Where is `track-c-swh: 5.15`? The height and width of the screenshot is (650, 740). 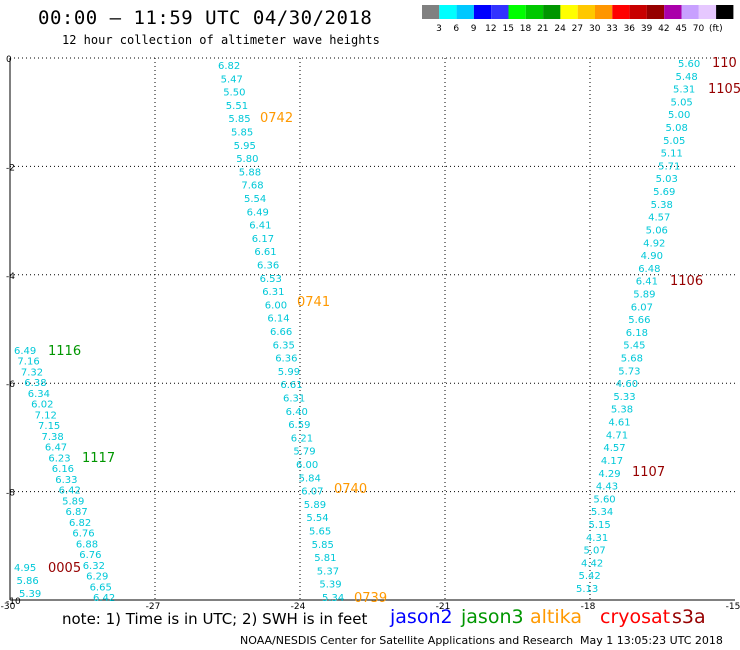 track-c-swh: 5.15 is located at coordinates (599, 525).